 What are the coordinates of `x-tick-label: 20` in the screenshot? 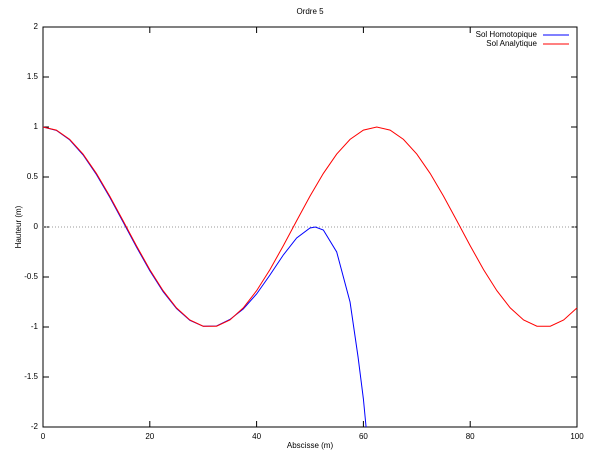 It's located at (149, 436).